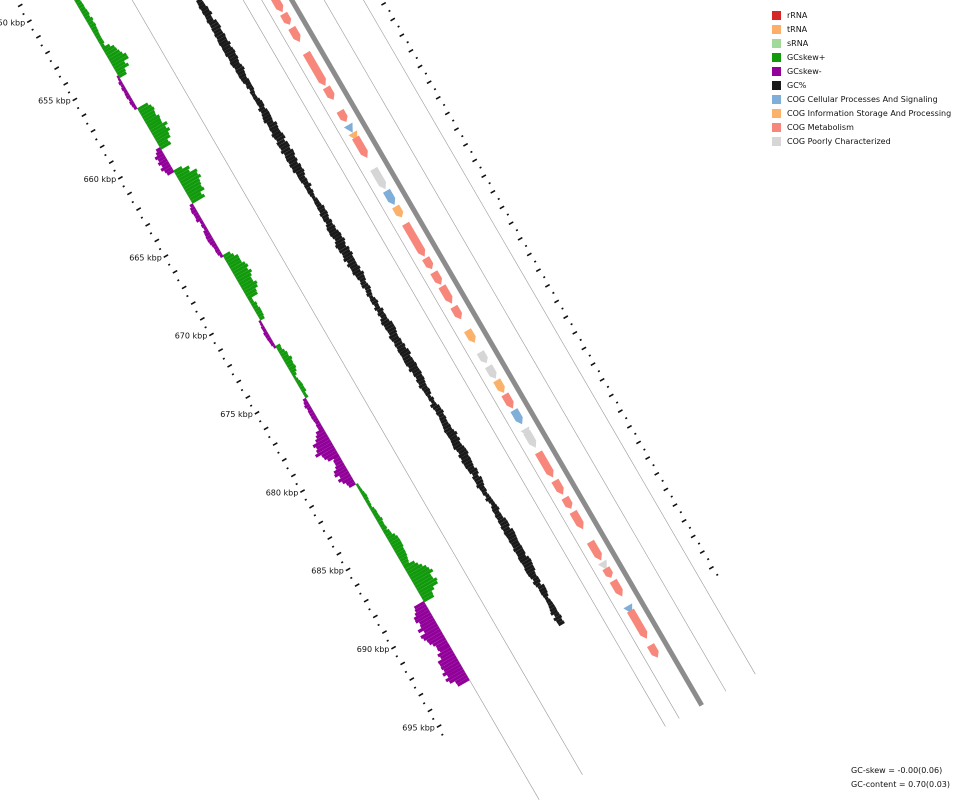 This screenshot has height=800, width=960. What do you see at coordinates (869, 113) in the screenshot?
I see `legend-label: COG Information Storage And Processing` at bounding box center [869, 113].